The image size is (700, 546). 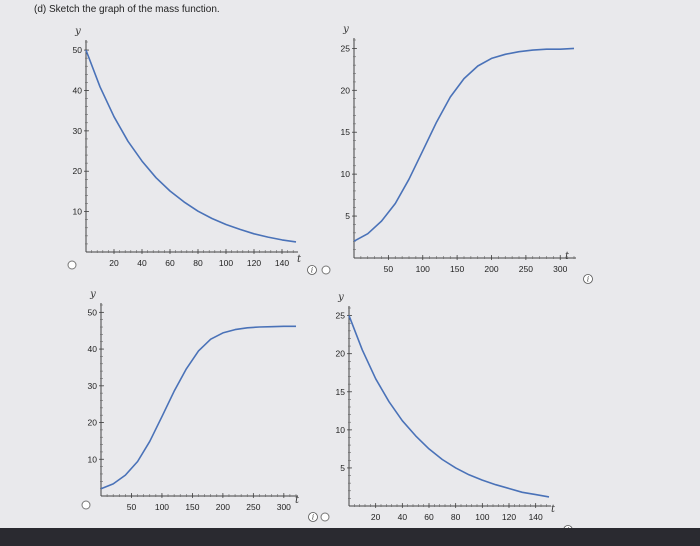 I want to click on bottom-left-x-tick-label: 200, so click(x=223, y=507).